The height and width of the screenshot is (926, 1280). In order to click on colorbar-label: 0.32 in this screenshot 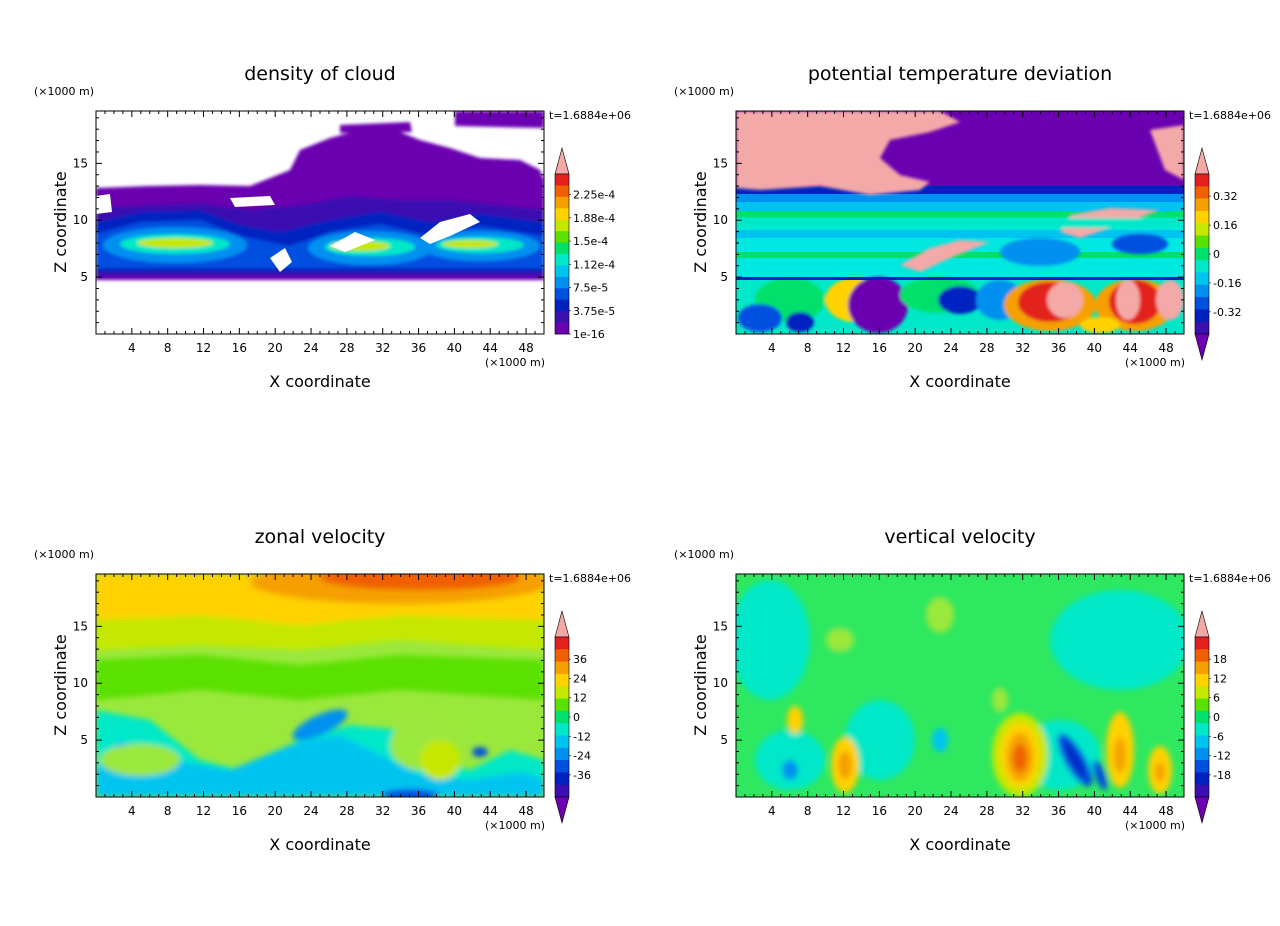, I will do `click(1225, 196)`.